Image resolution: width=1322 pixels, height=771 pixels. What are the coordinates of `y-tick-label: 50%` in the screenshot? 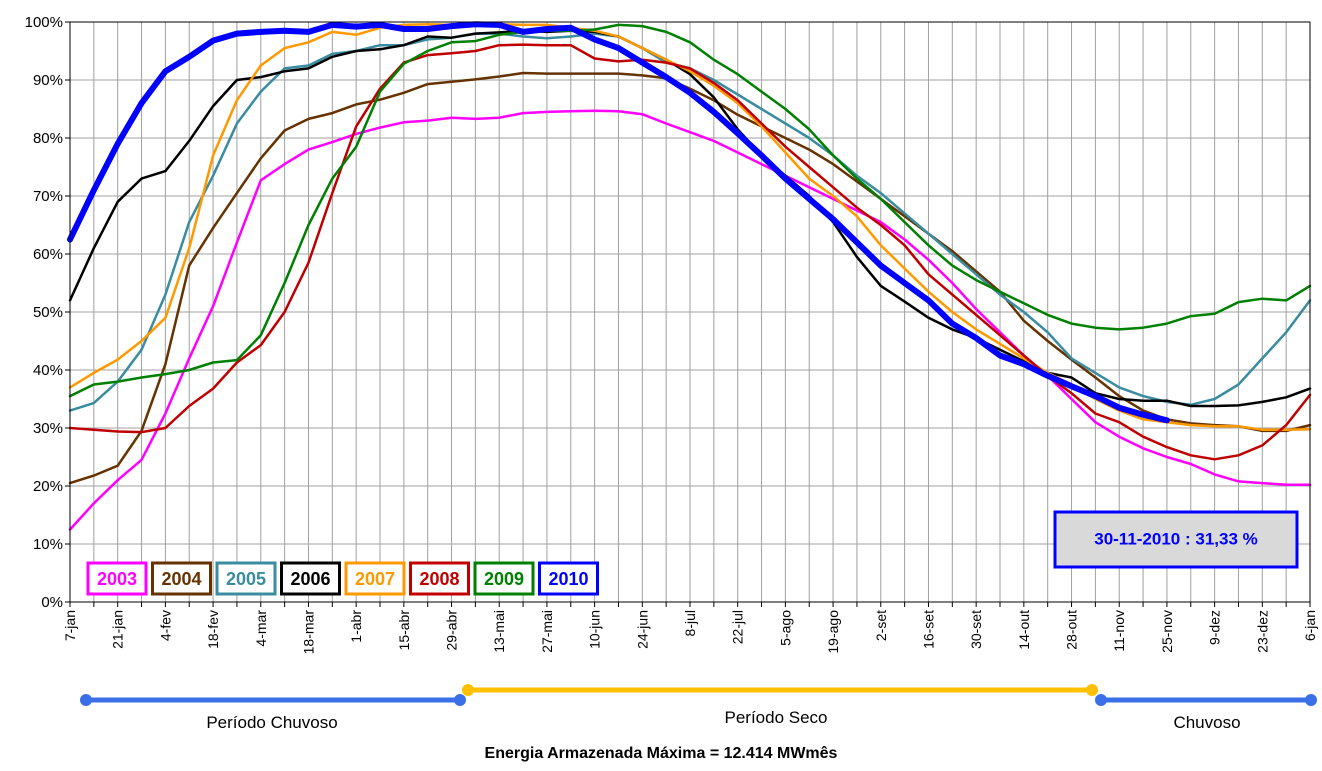 It's located at (48, 312).